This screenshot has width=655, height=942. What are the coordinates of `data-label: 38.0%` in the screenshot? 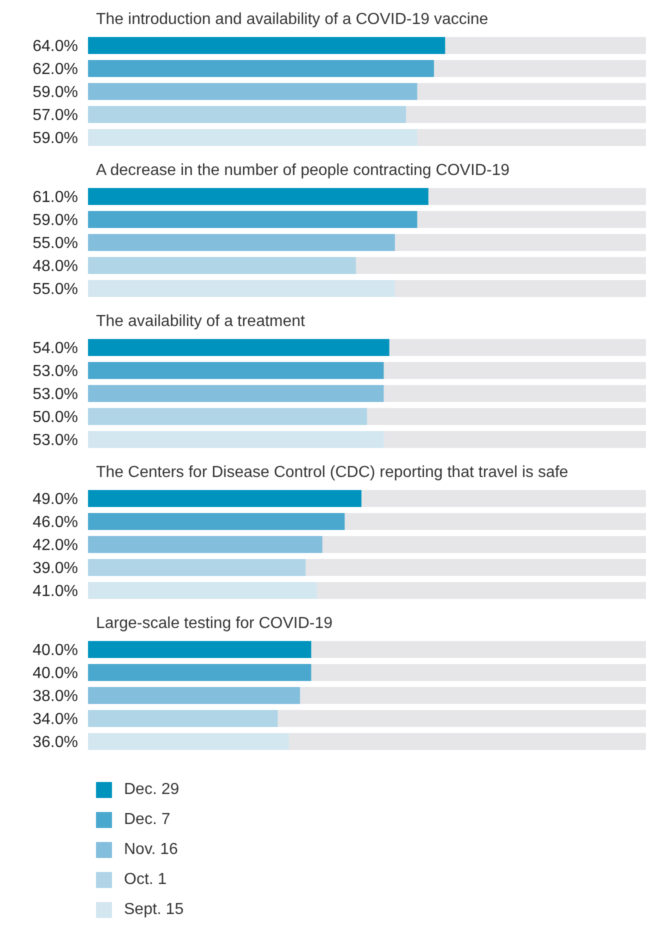 It's located at (55, 697).